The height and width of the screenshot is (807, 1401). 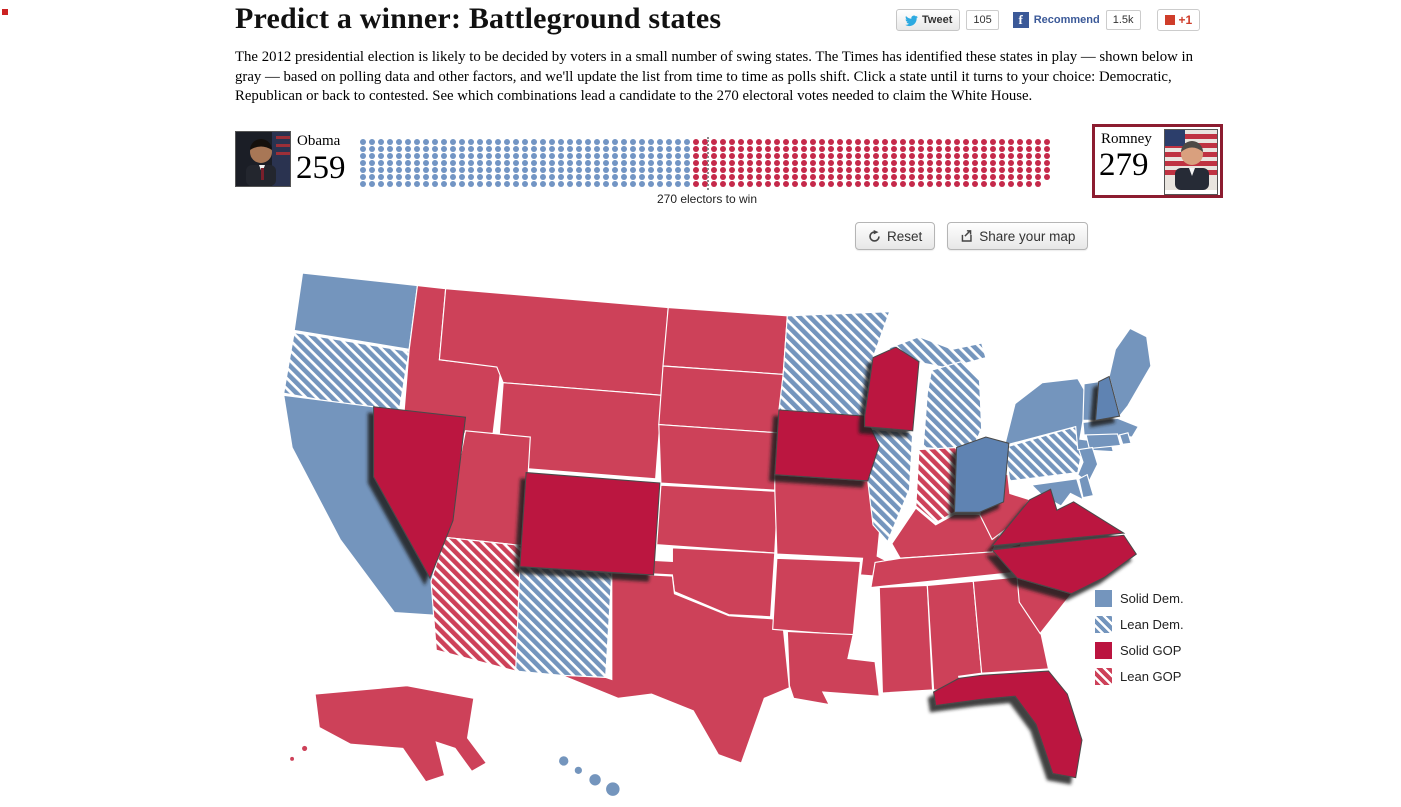 What do you see at coordinates (564, 623) in the screenshot?
I see `state-nm` at bounding box center [564, 623].